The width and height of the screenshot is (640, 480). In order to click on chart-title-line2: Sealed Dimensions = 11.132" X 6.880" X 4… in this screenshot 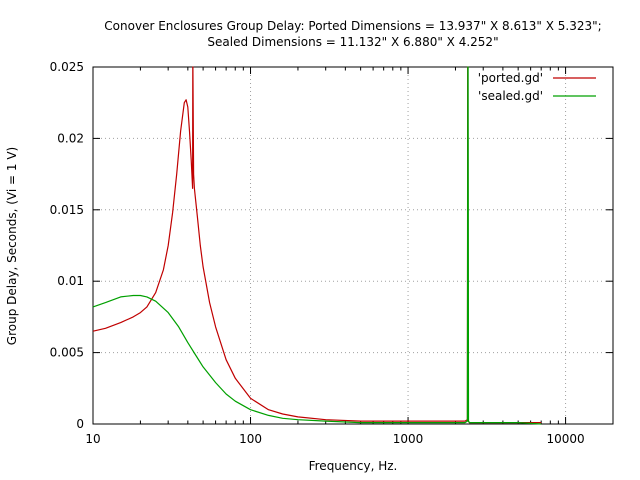, I will do `click(352, 42)`.